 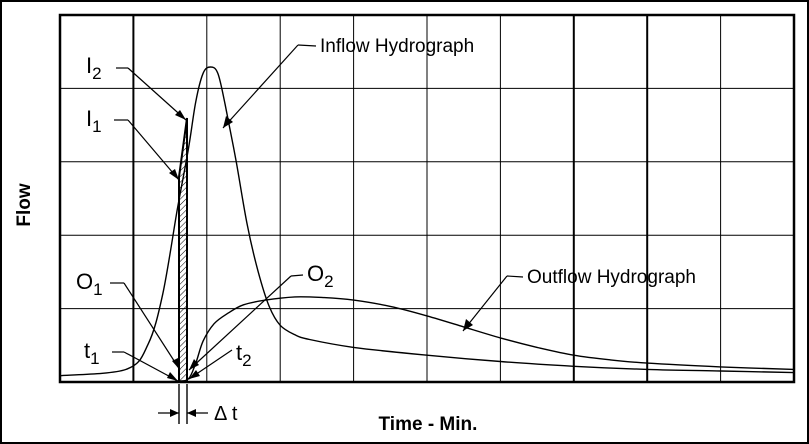 I want to click on o1-arrowhead, so click(x=176, y=364).